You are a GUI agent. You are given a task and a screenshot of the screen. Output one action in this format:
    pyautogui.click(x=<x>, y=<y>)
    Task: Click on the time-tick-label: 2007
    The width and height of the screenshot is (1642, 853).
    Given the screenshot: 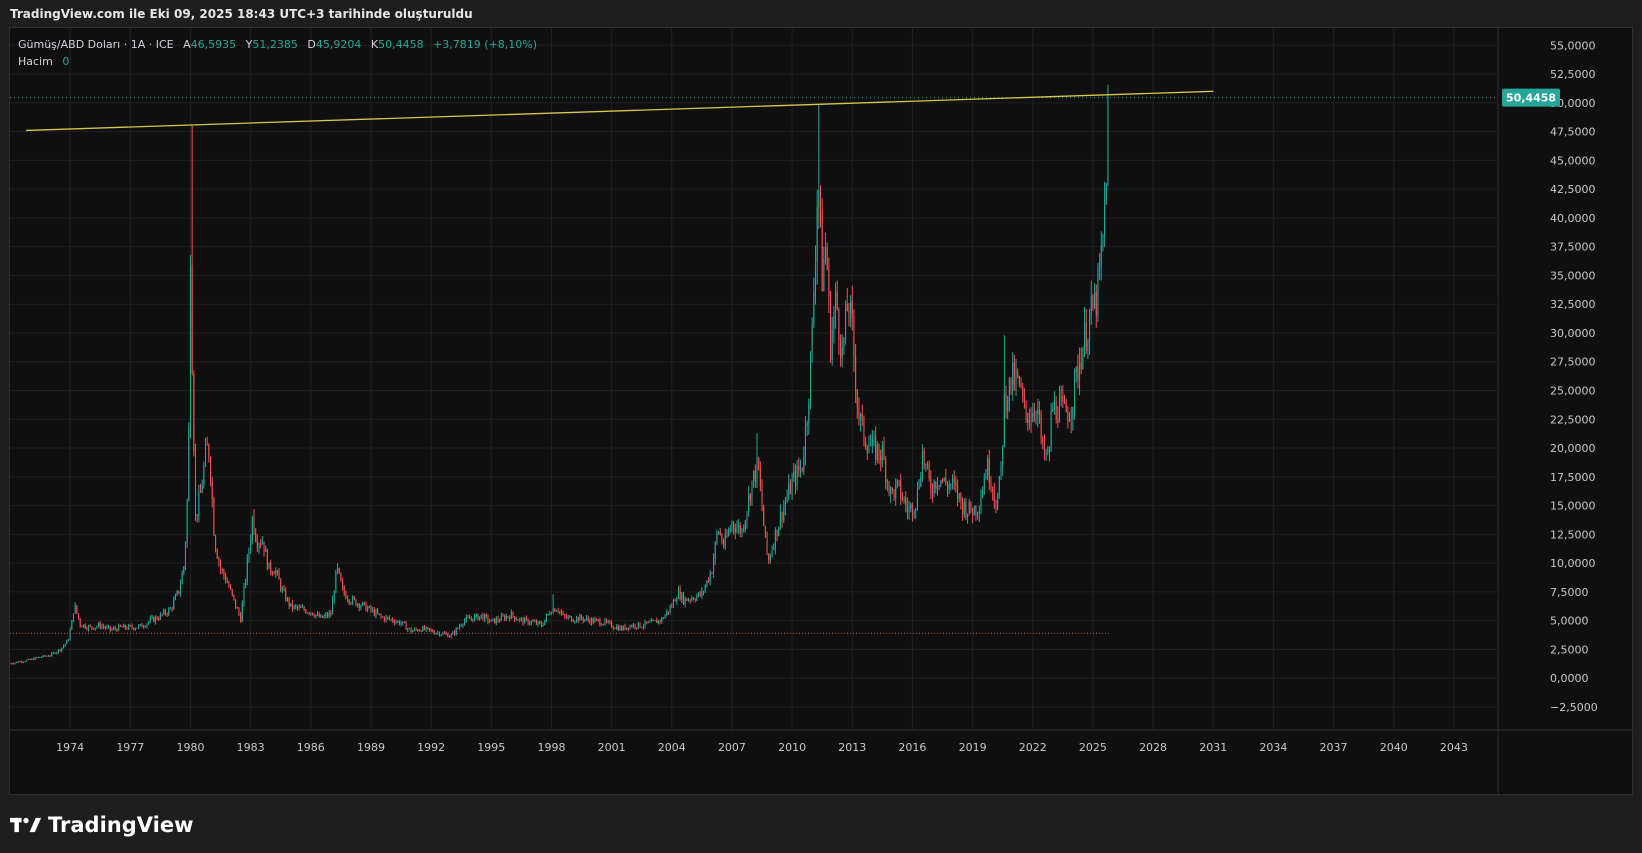 What is the action you would take?
    pyautogui.click(x=732, y=747)
    